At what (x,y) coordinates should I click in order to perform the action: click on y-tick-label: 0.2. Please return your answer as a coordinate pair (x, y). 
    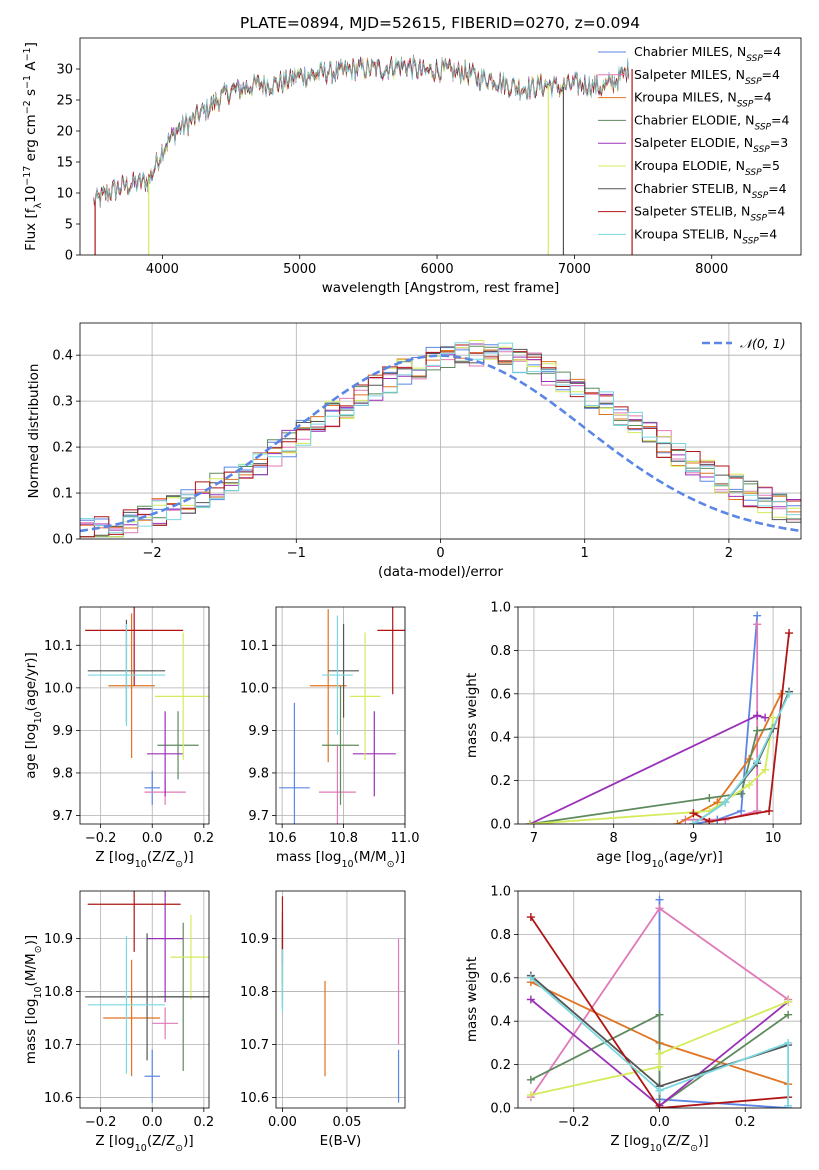
    Looking at the image, I should click on (62, 448).